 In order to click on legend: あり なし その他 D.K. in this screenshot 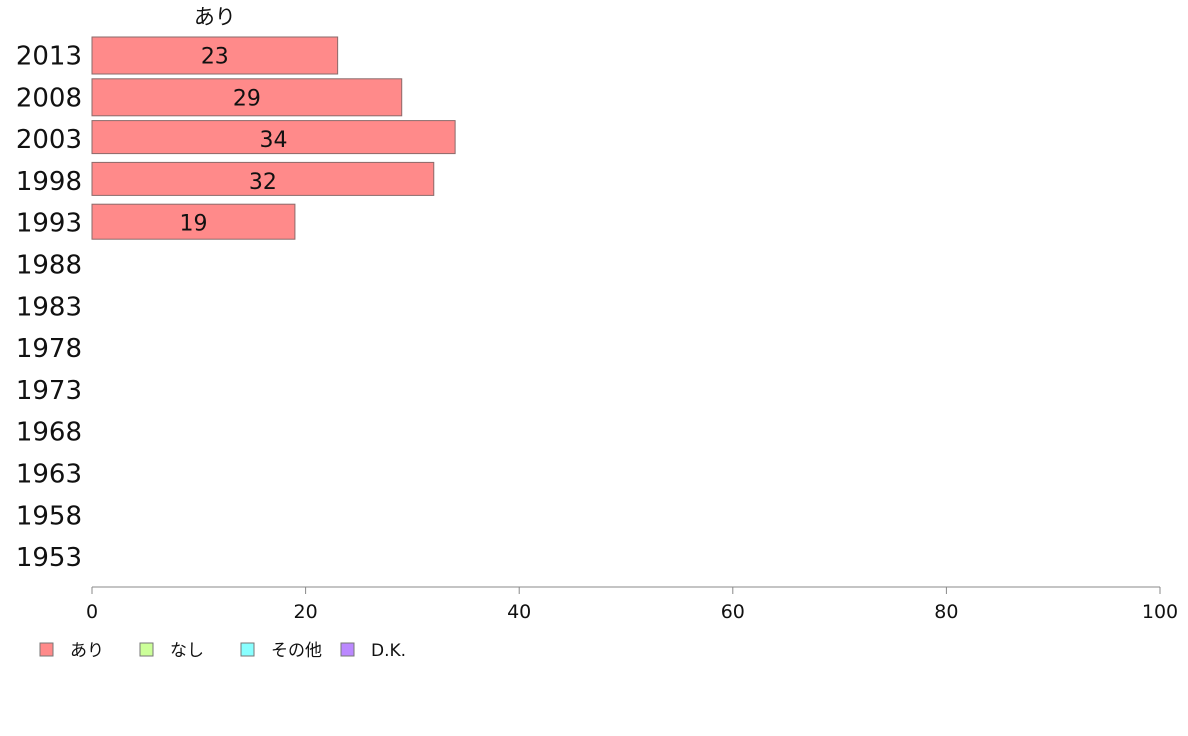, I will do `click(222, 651)`.